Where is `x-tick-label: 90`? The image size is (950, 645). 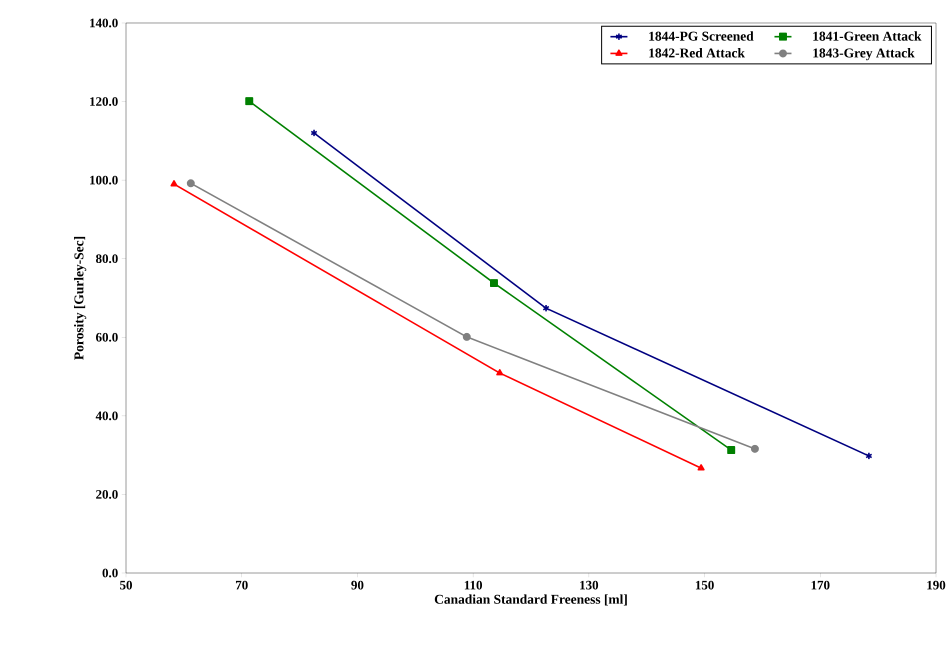
x-tick-label: 90 is located at coordinates (357, 585).